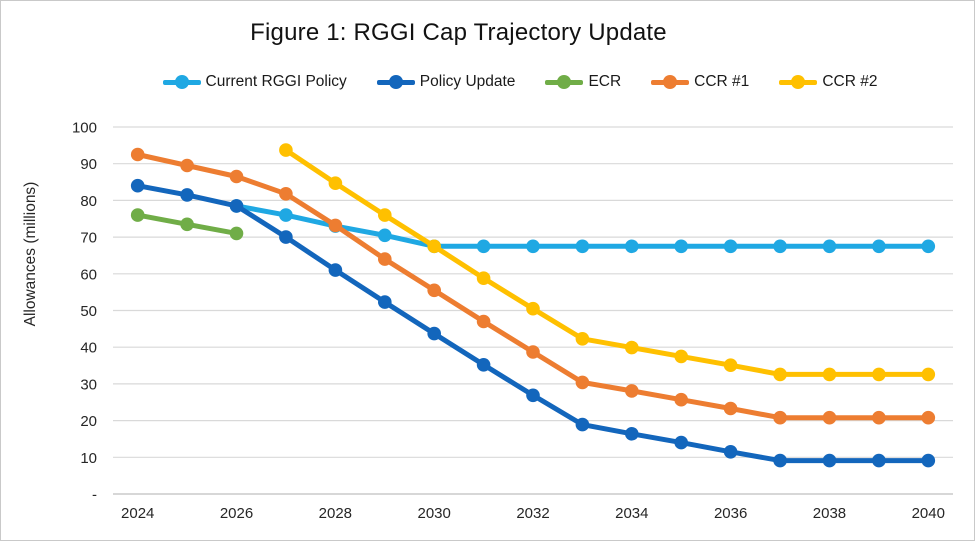 This screenshot has height=541, width=975. What do you see at coordinates (88, 274) in the screenshot?
I see `y-tick-label: 60` at bounding box center [88, 274].